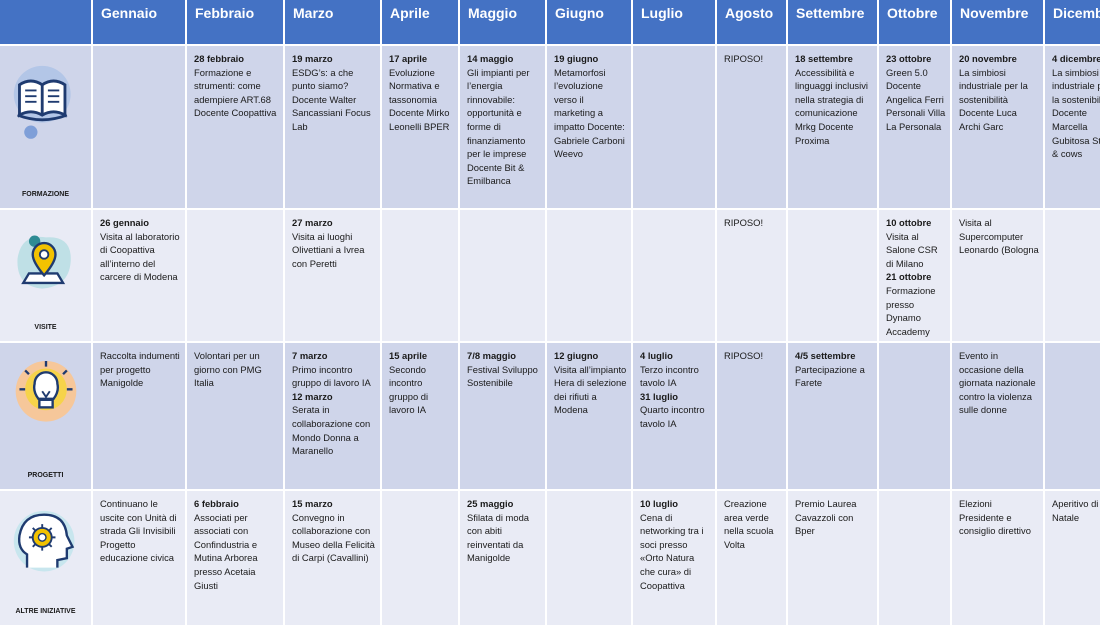 The width and height of the screenshot is (1100, 625). Describe the element at coordinates (909, 222) in the screenshot. I see `event-date: 10 ottobre` at that location.